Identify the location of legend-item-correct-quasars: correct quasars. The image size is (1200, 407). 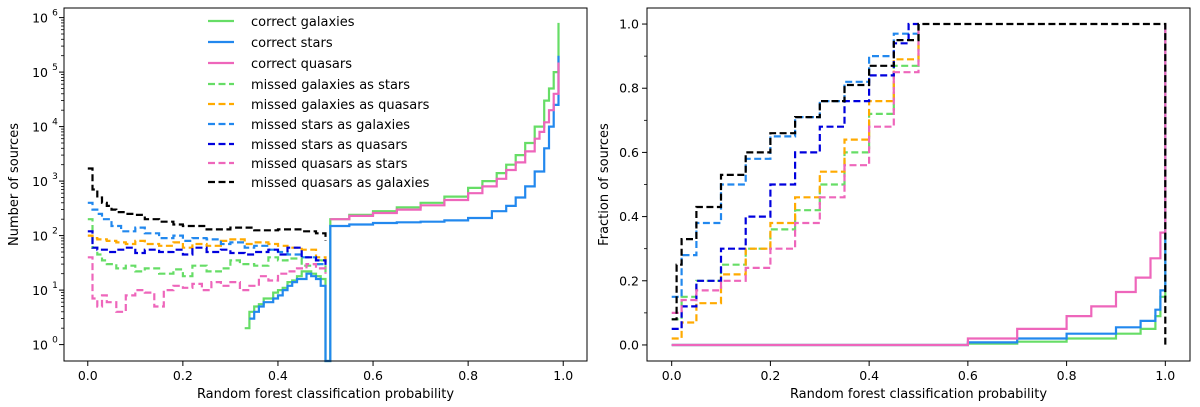
(280, 64).